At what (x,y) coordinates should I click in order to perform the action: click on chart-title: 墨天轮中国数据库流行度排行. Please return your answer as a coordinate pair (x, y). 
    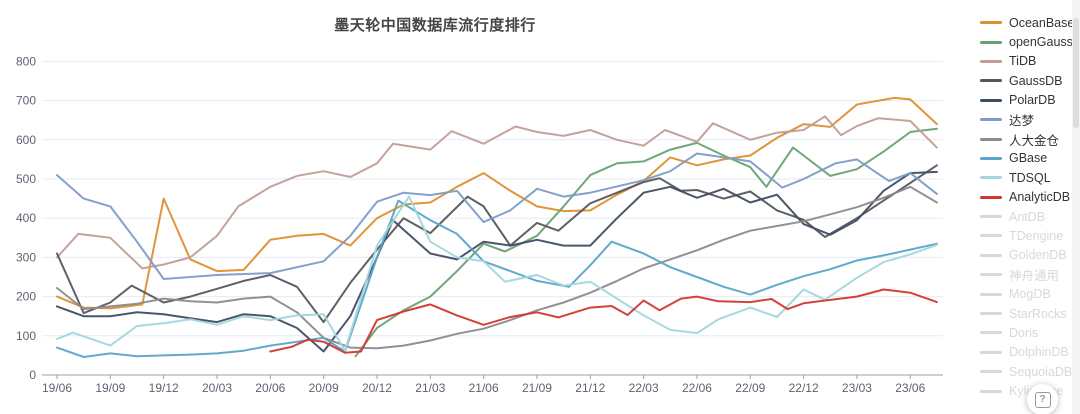
    Looking at the image, I should click on (435, 25).